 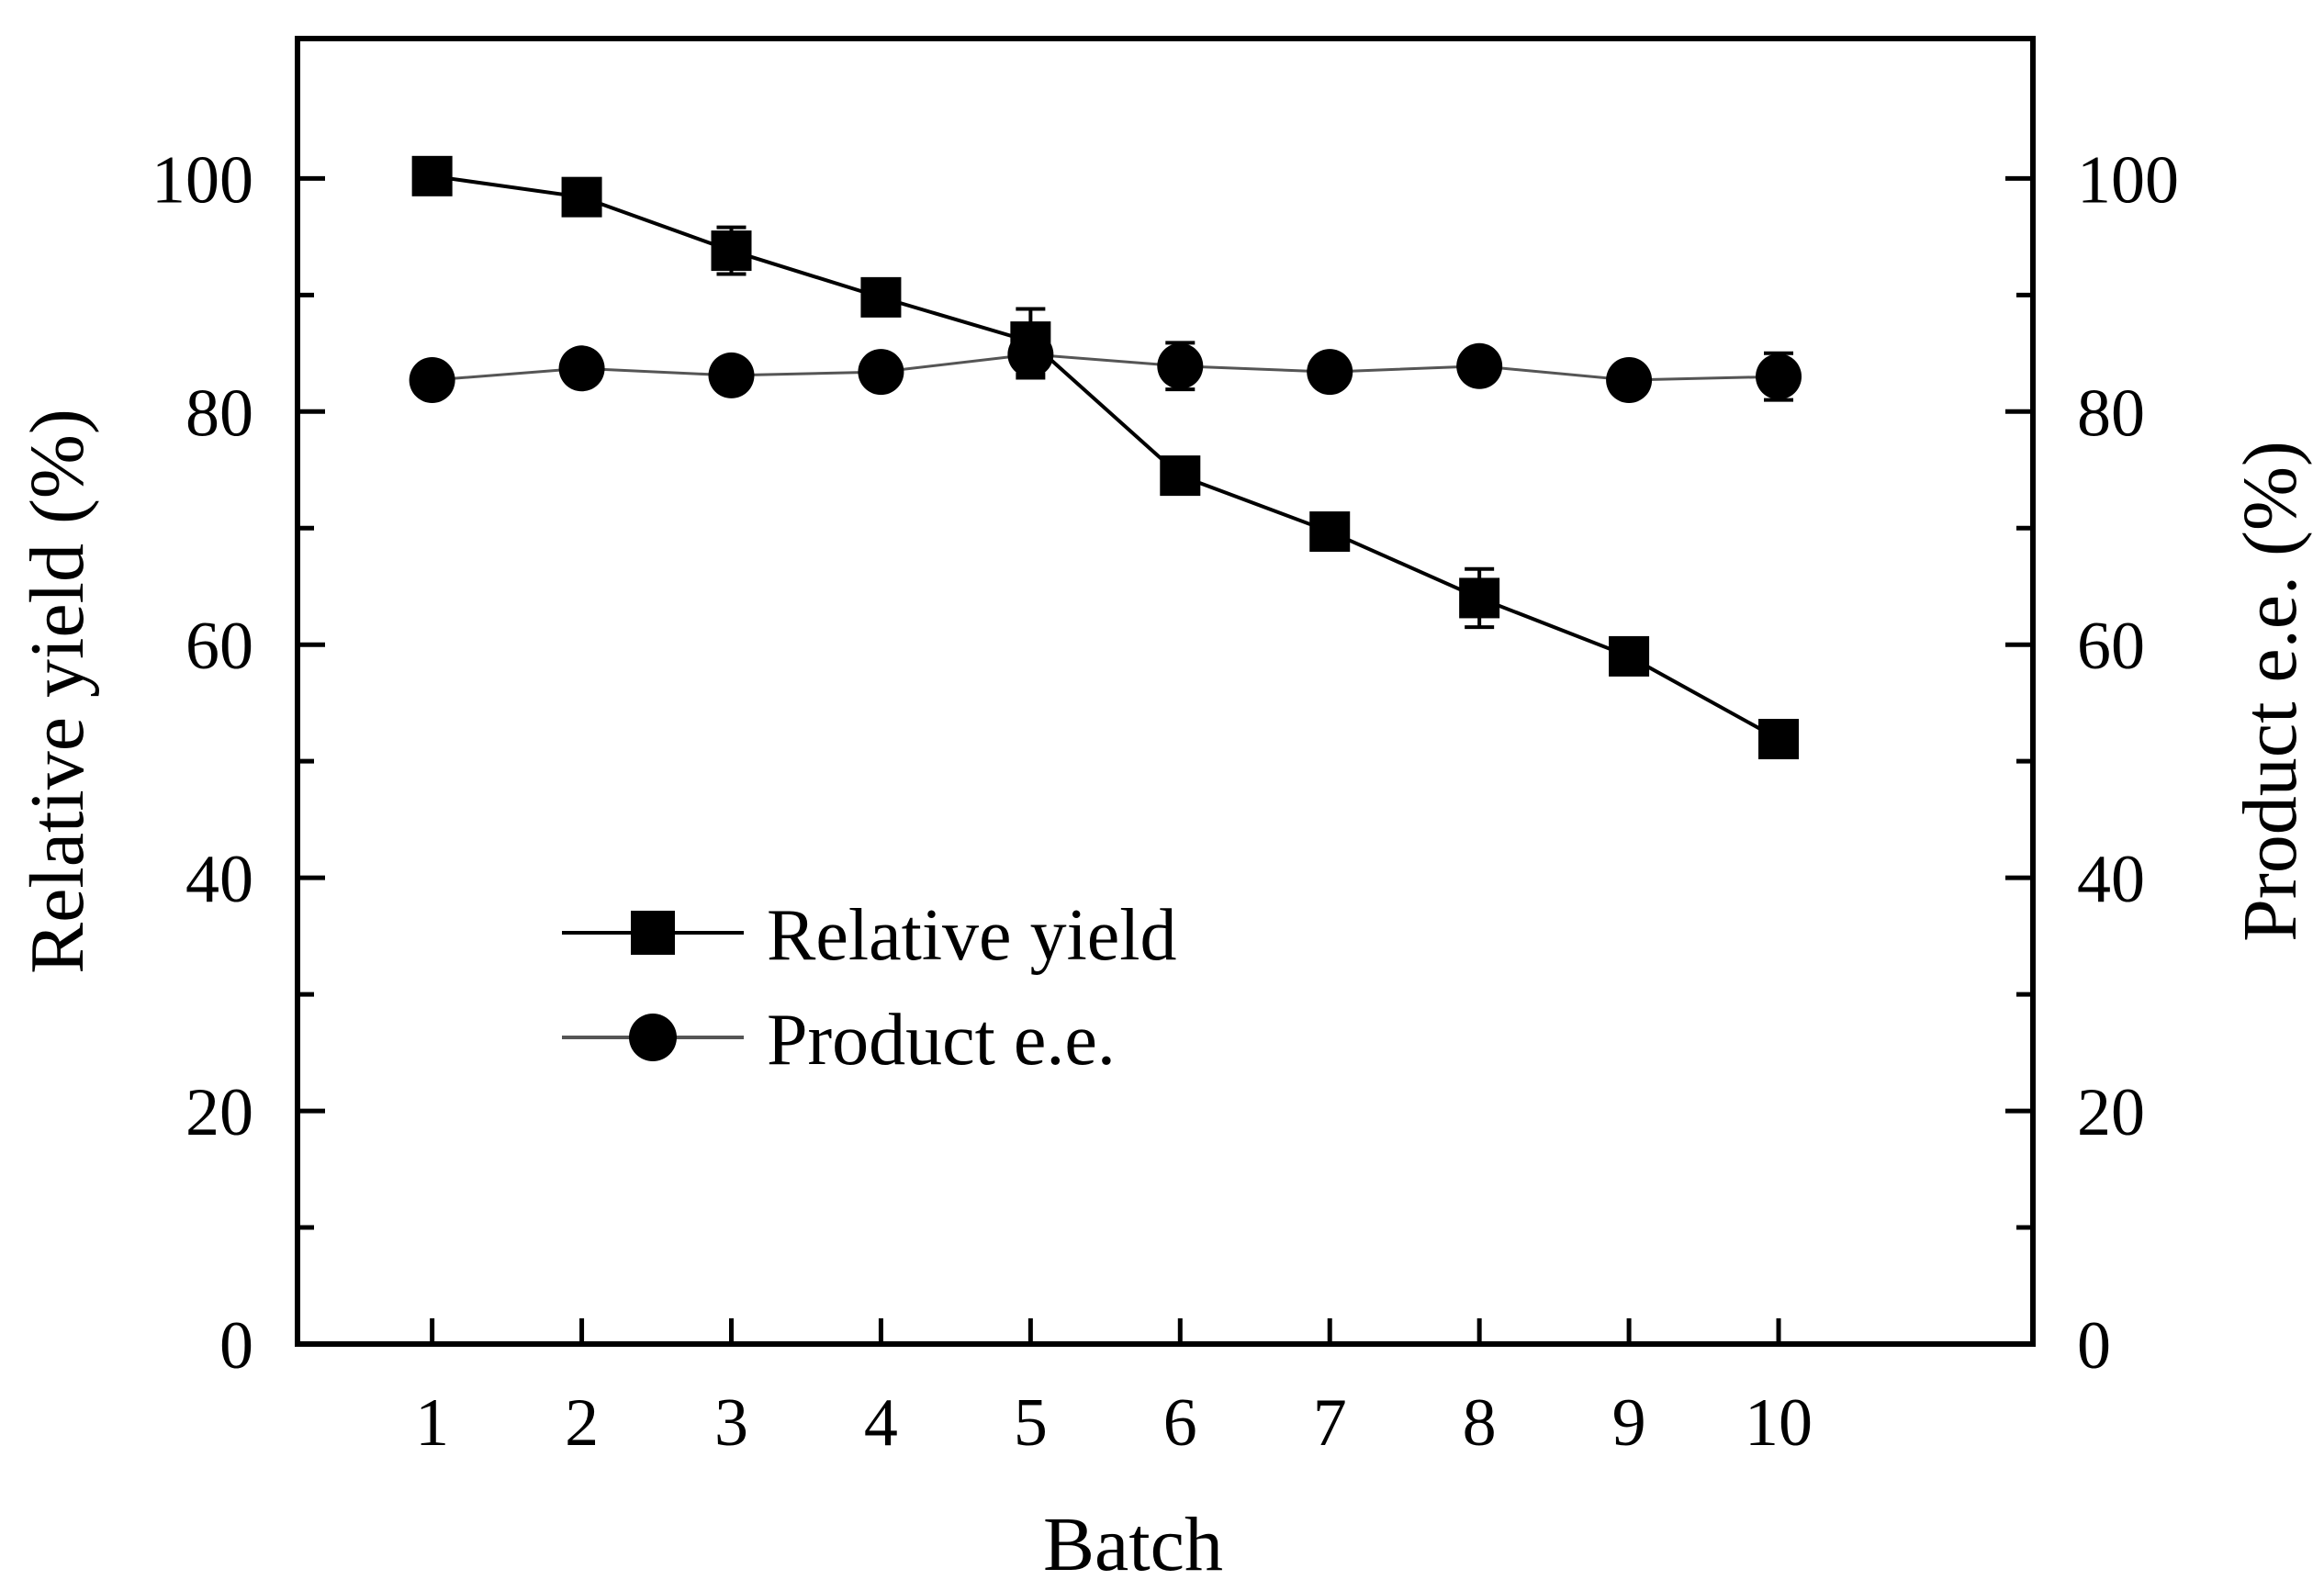 I want to click on y-tick-label: 60, so click(x=219, y=646).